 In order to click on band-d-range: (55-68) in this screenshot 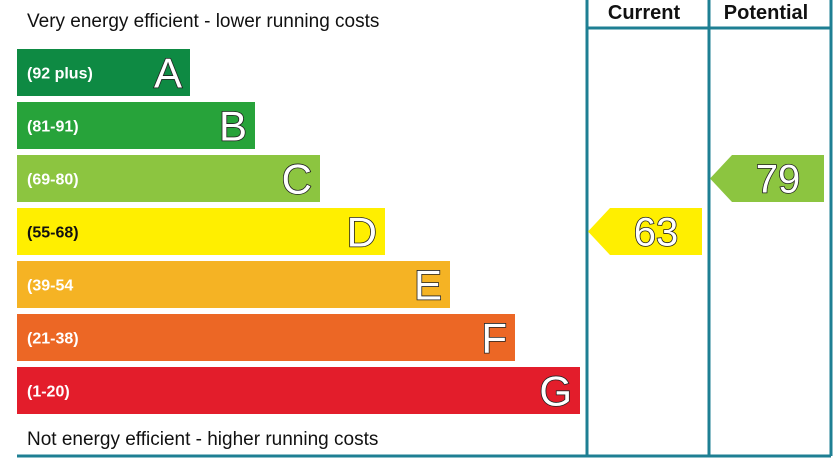, I will do `click(53, 233)`.